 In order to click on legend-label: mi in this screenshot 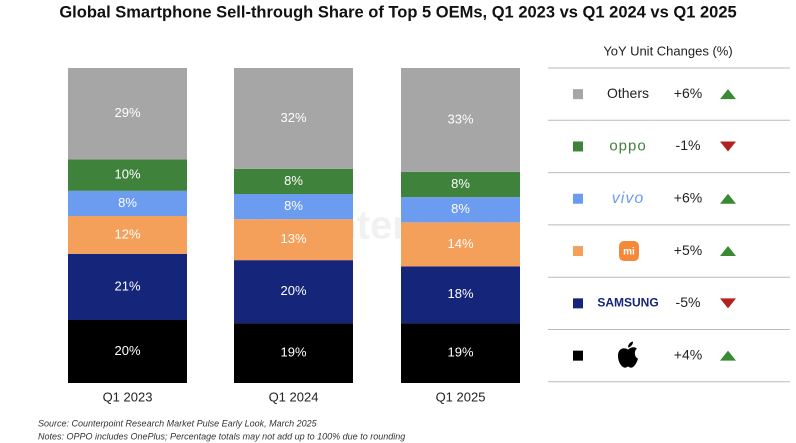, I will do `click(629, 252)`.